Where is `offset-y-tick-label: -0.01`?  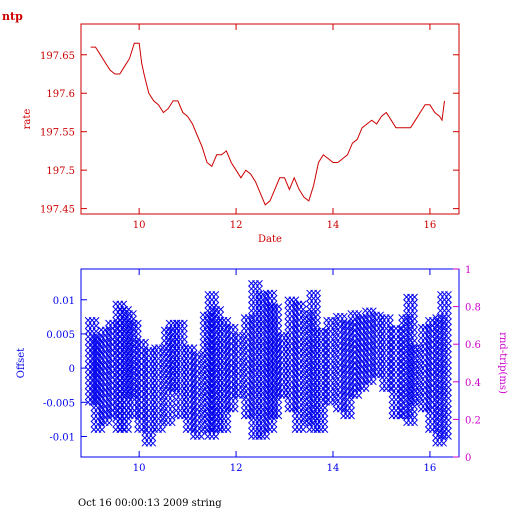 offset-y-tick-label: -0.01 is located at coordinates (62, 437).